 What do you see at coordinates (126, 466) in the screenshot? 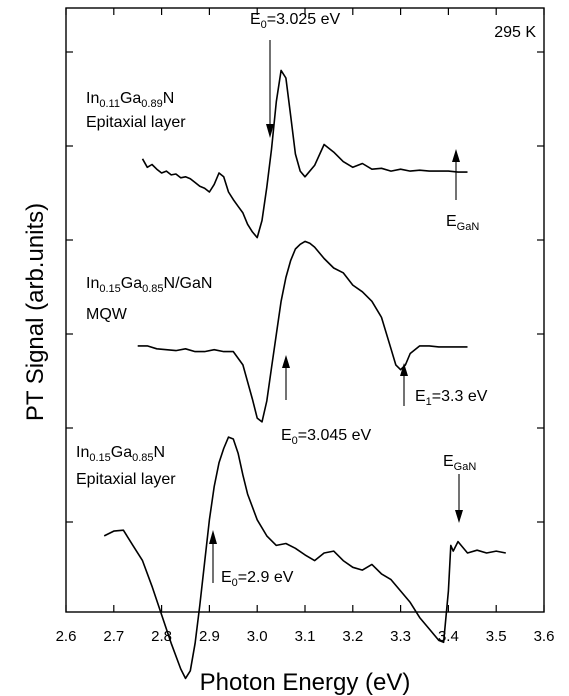
I see `series-label-in015-epitaxial: In0.15Ga0.85N Epitaxial layer` at bounding box center [126, 466].